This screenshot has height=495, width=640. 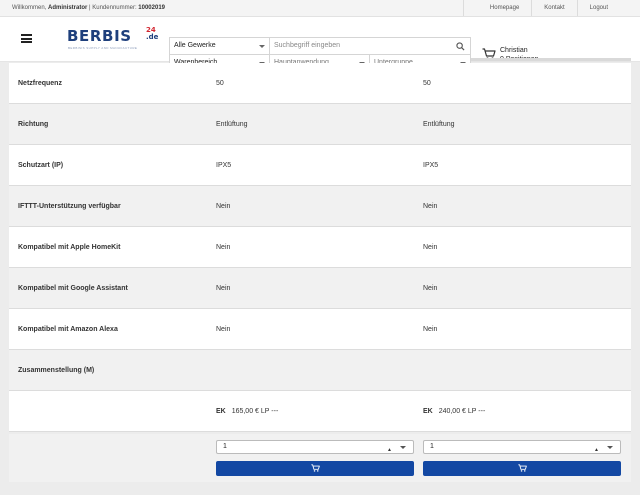 What do you see at coordinates (73, 288) in the screenshot?
I see `row-label: Kompatibel mit Google Assistant` at bounding box center [73, 288].